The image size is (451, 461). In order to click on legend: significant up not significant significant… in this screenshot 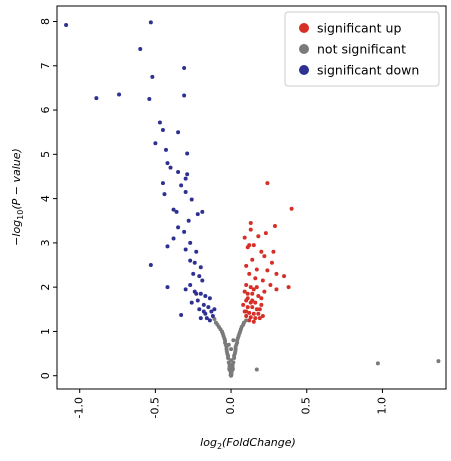, I will do `click(362, 49)`.